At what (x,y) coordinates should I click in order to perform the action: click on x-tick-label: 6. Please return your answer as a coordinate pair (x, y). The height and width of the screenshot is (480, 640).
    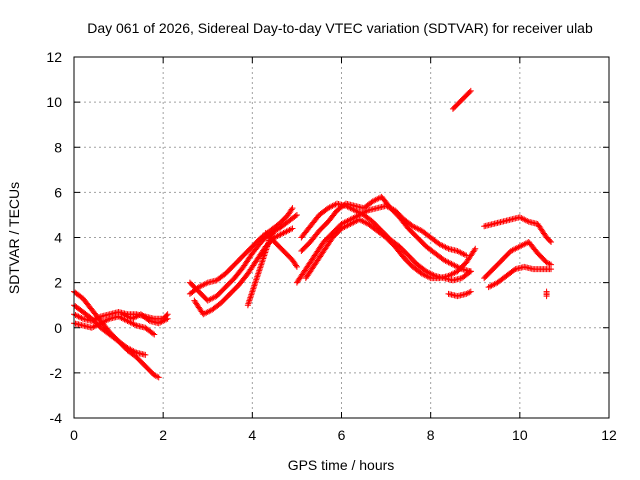
    Looking at the image, I should click on (342, 435).